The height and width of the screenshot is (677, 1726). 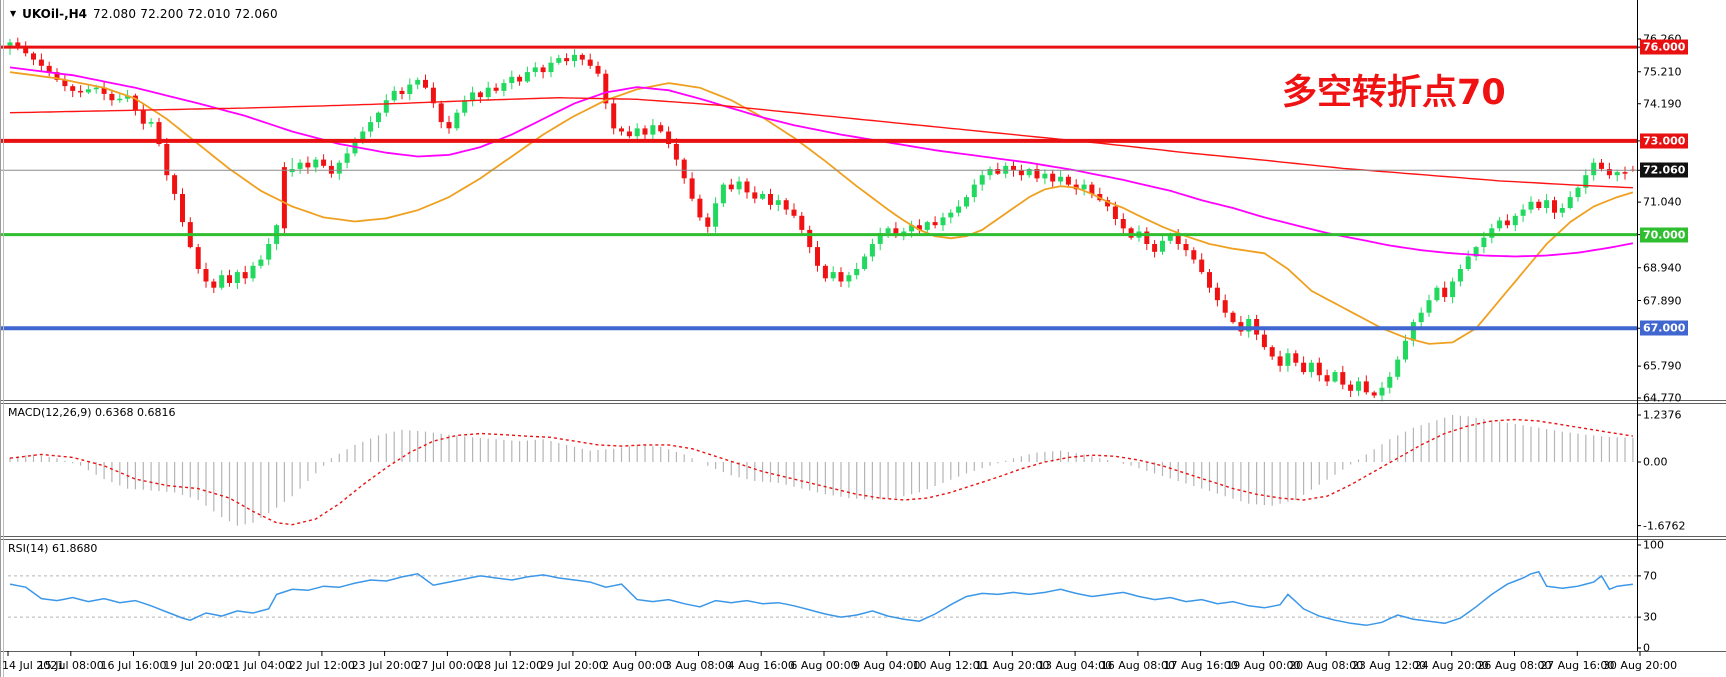 What do you see at coordinates (1137, 665) in the screenshot?
I see `time-axis-label: 16 Aug 08:00` at bounding box center [1137, 665].